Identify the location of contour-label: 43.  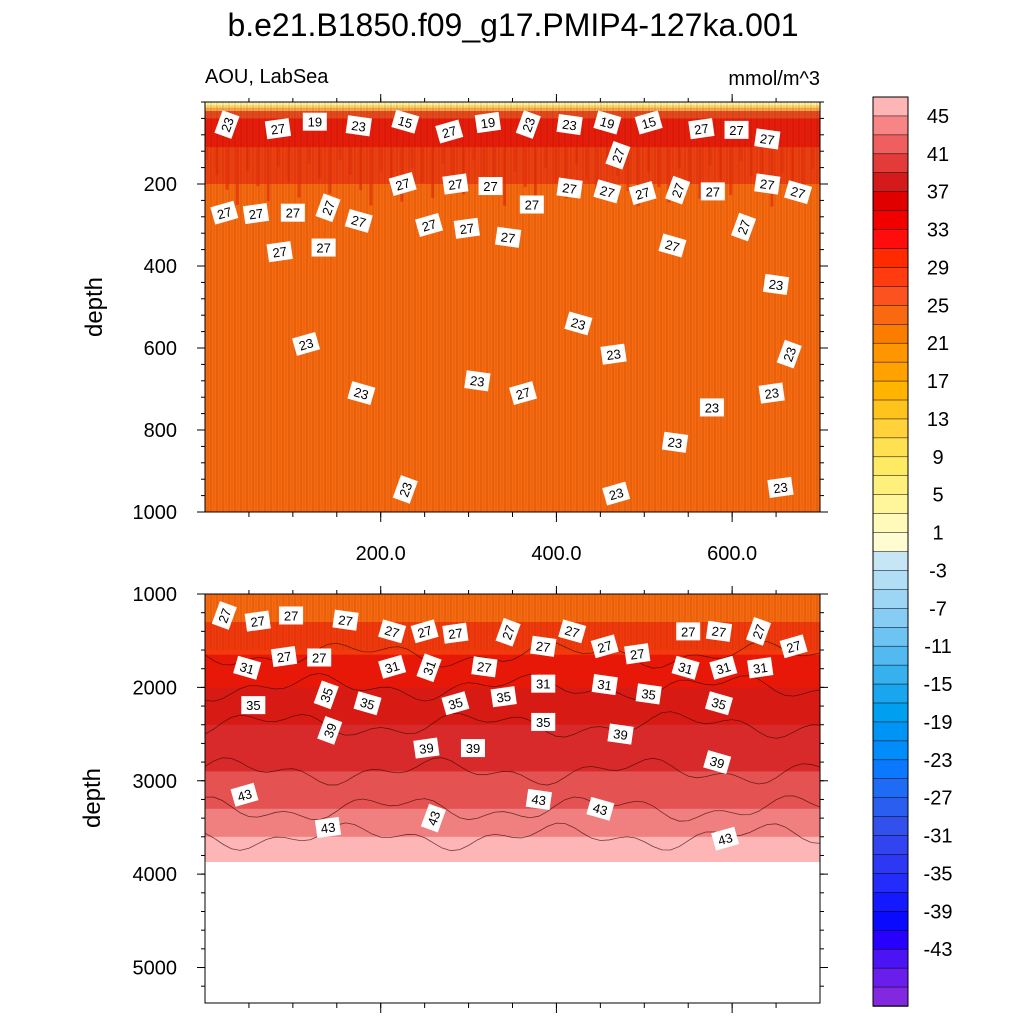
(725, 838).